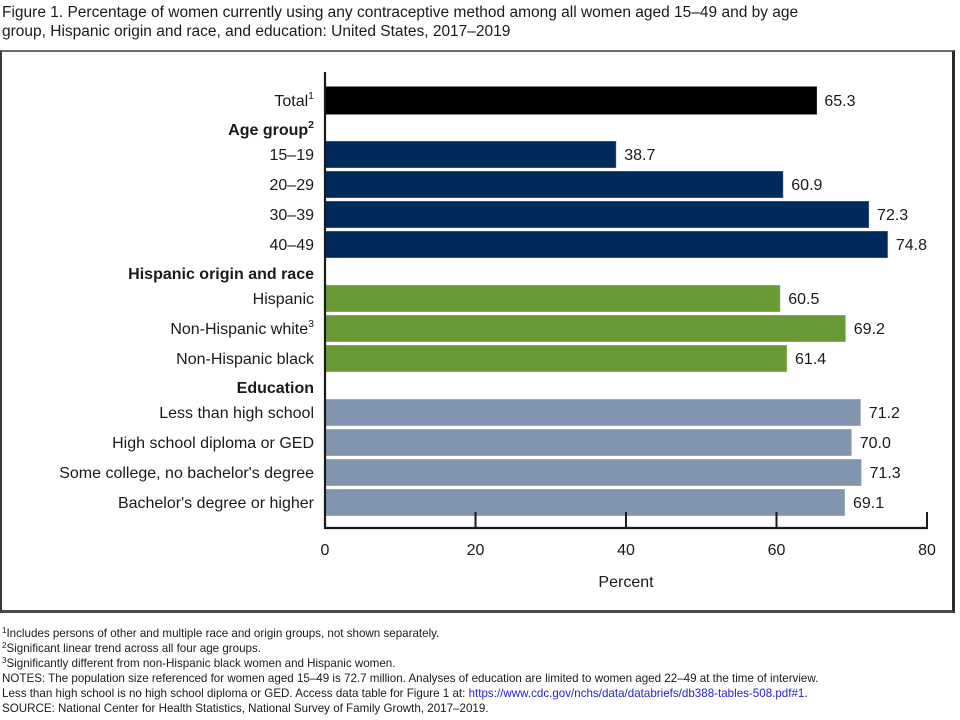 Image resolution: width=960 pixels, height=720 pixels. I want to click on category-label-40-49: 40–49, so click(292, 245).